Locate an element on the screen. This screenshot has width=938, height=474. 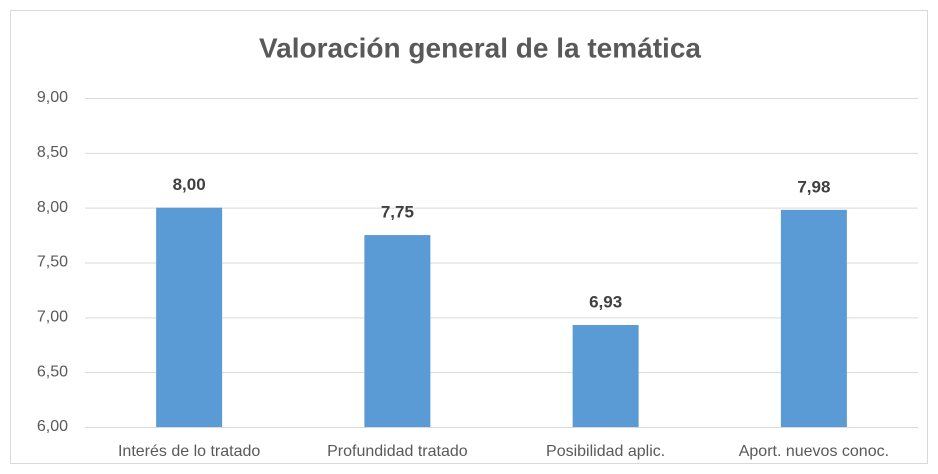
x-tick-label: Aport. nuevos conoc. is located at coordinates (814, 451).